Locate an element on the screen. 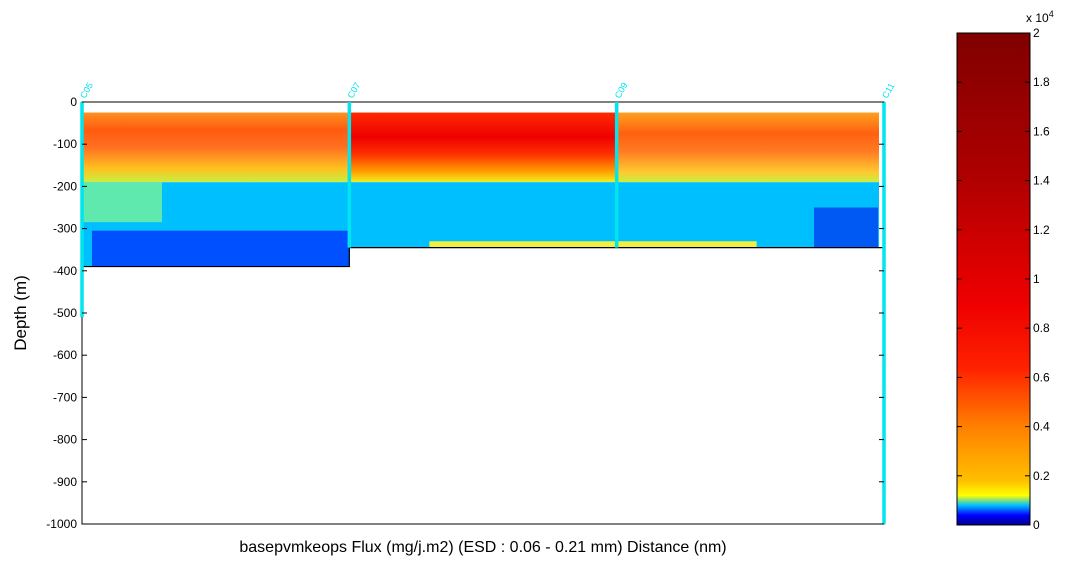  station-label-c07: C07 is located at coordinates (353, 90).